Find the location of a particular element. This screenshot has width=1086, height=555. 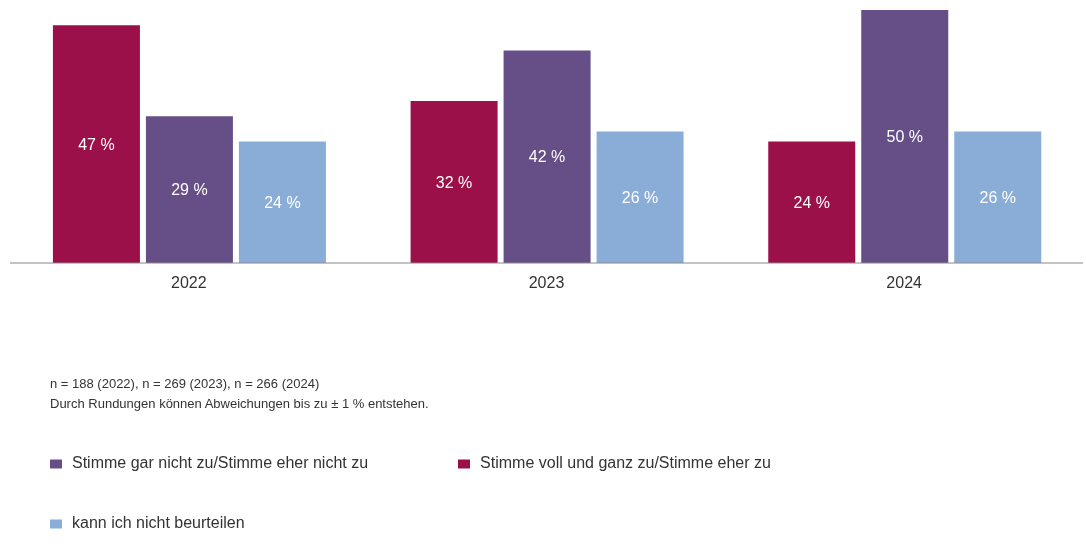

legend-label: Stimme gar nicht zu/Stimme eher nicht zu is located at coordinates (220, 462).